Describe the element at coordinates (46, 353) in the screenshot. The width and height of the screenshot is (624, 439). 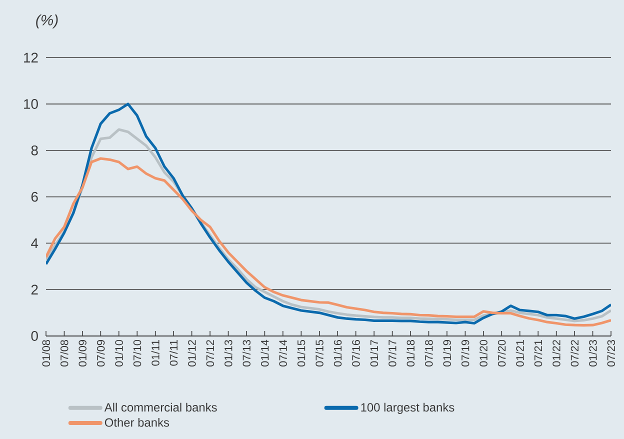
I see `x-tick-label: 01/08` at that location.